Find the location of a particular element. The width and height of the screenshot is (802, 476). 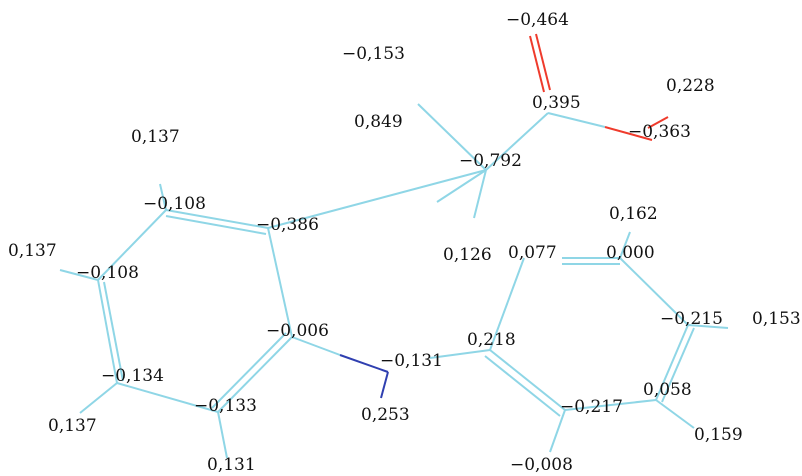

charge-c-carboxyl: 0,395 is located at coordinates (556, 103).